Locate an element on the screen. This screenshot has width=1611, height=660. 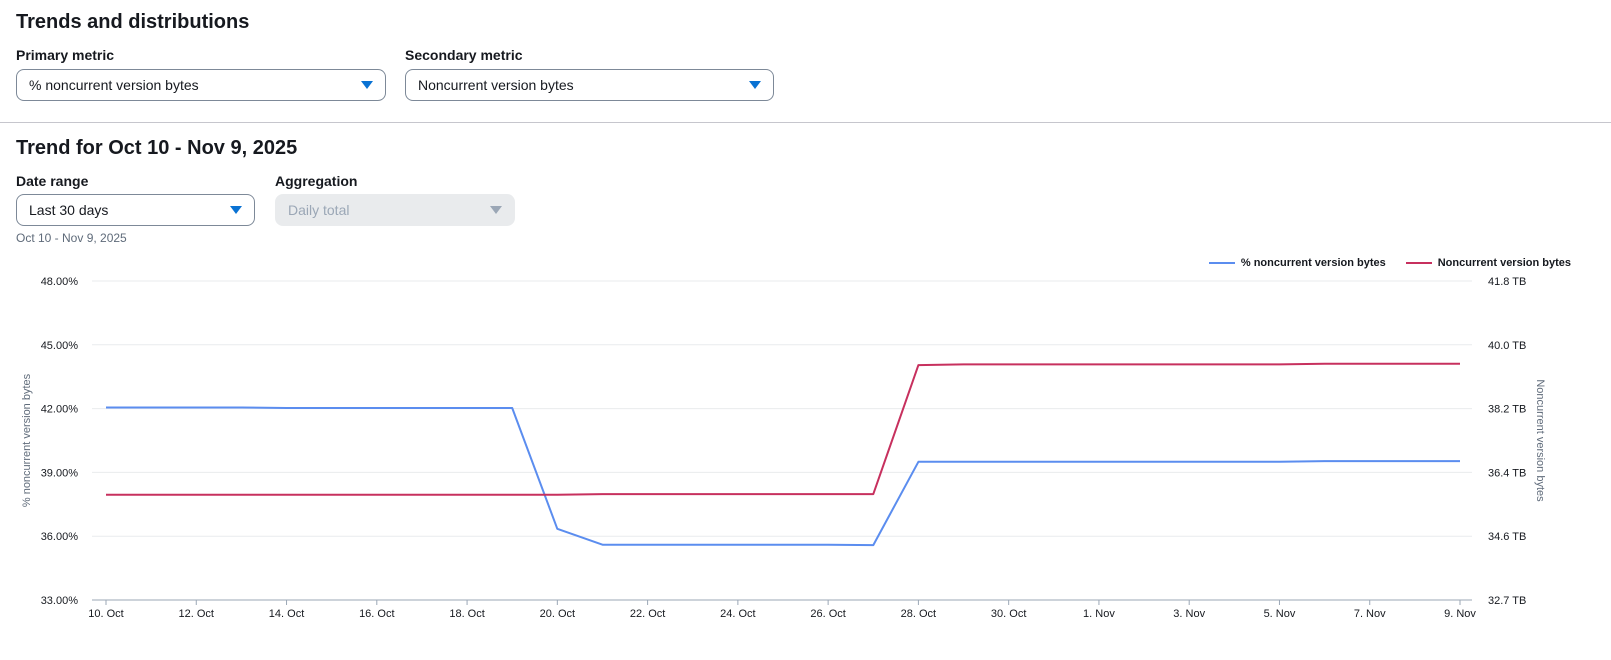
y-right-tick-label: 34.6 TB is located at coordinates (1507, 537).